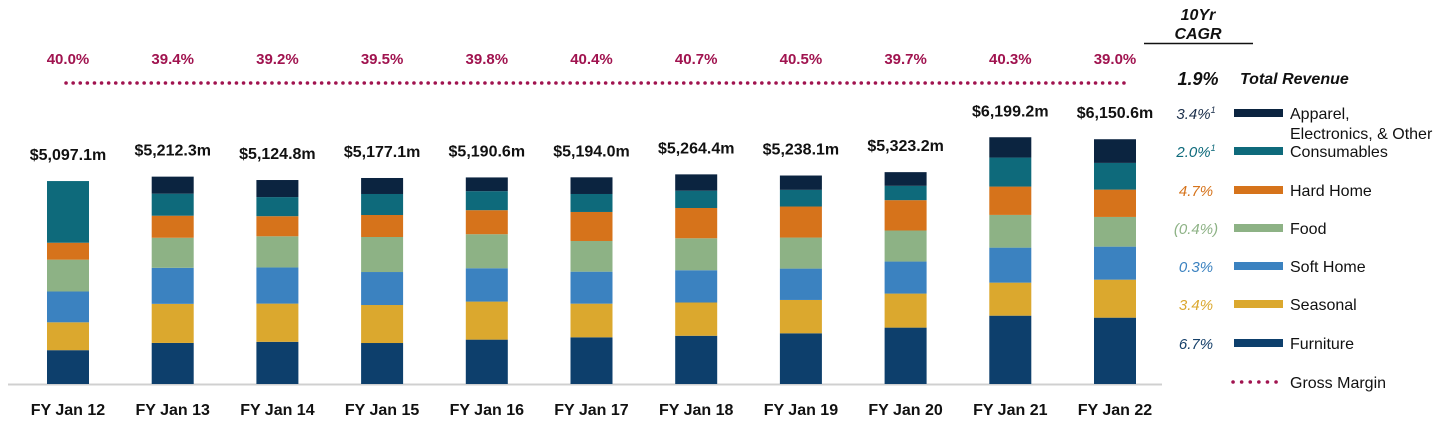 This screenshot has width=1456, height=431. Describe the element at coordinates (1328, 267) in the screenshot. I see `legend-label: Soft Home` at that location.